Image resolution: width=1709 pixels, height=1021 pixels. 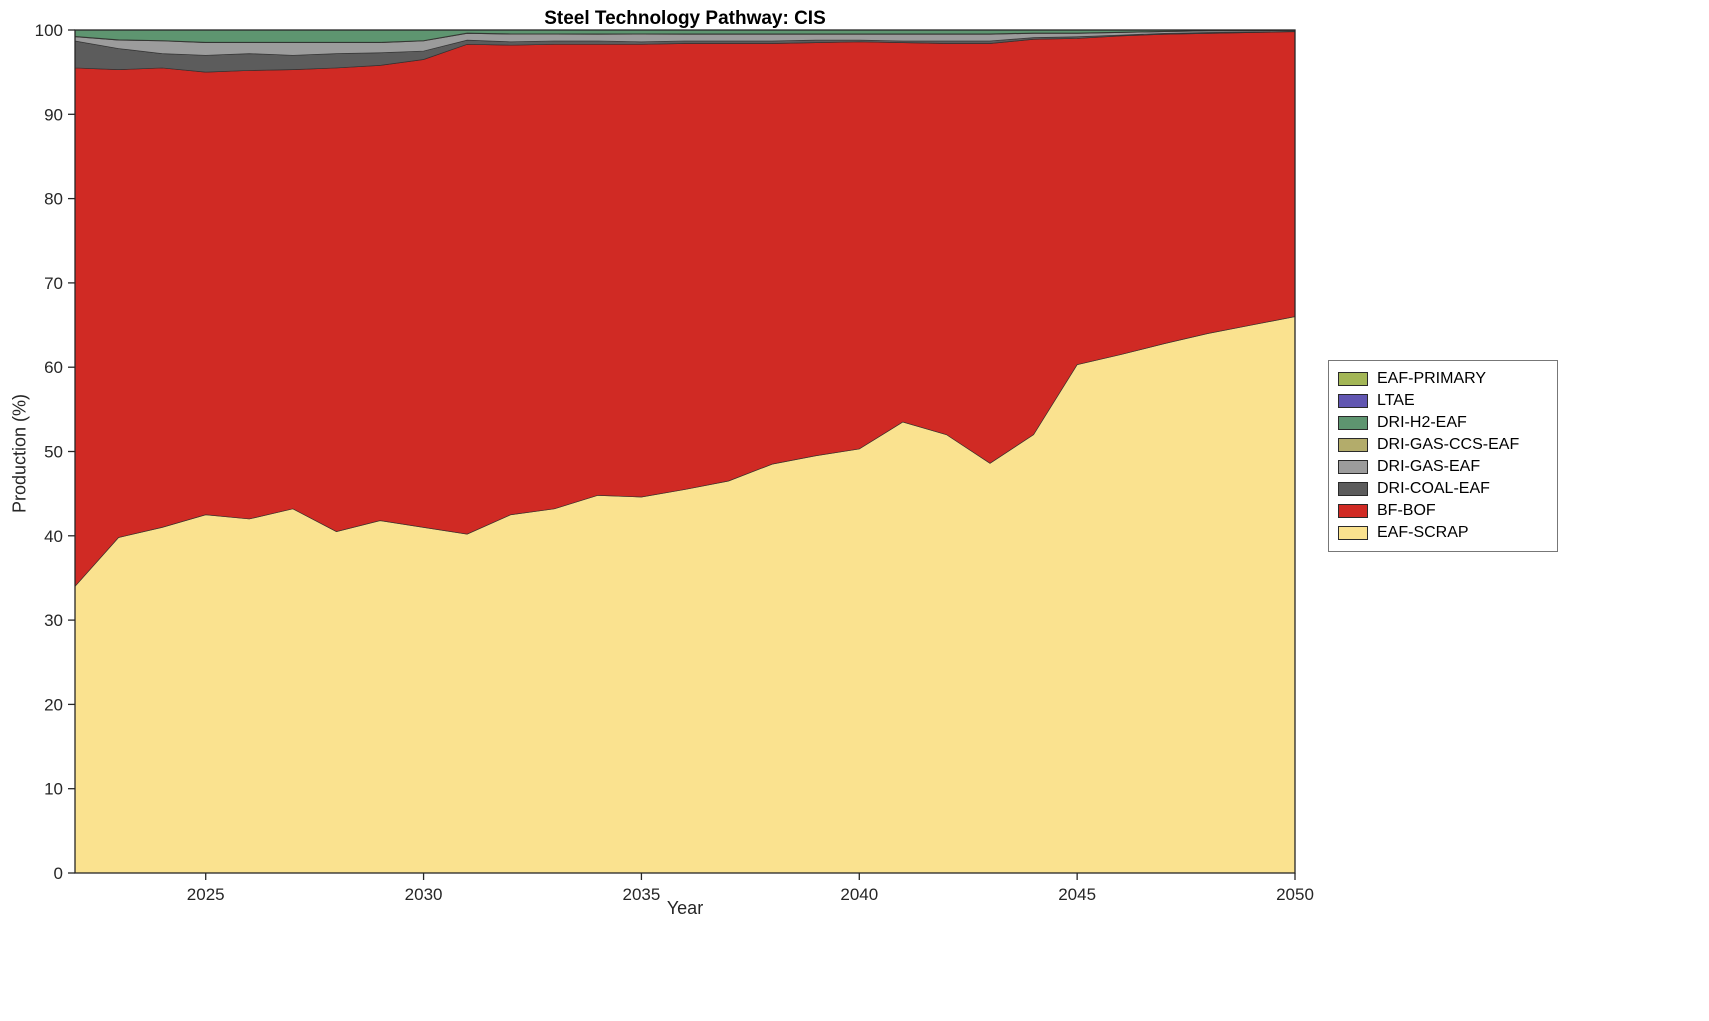 I want to click on legend-item-dri-coal-eaf: DRI-COAL-EAF, so click(x=1443, y=489).